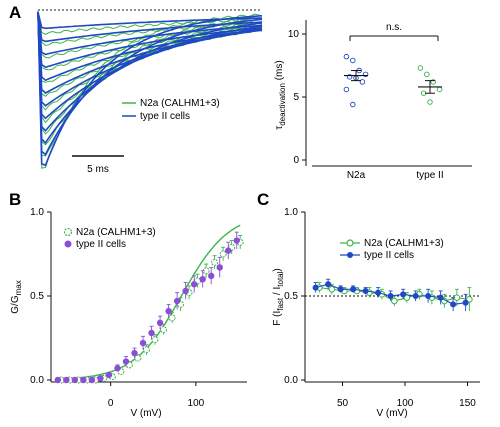 Image resolution: width=500 pixels, height=427 pixels. Describe the element at coordinates (116, 232) in the screenshot. I see `legend-label-b-n2a: N2a (CALHM1+3)` at that location.